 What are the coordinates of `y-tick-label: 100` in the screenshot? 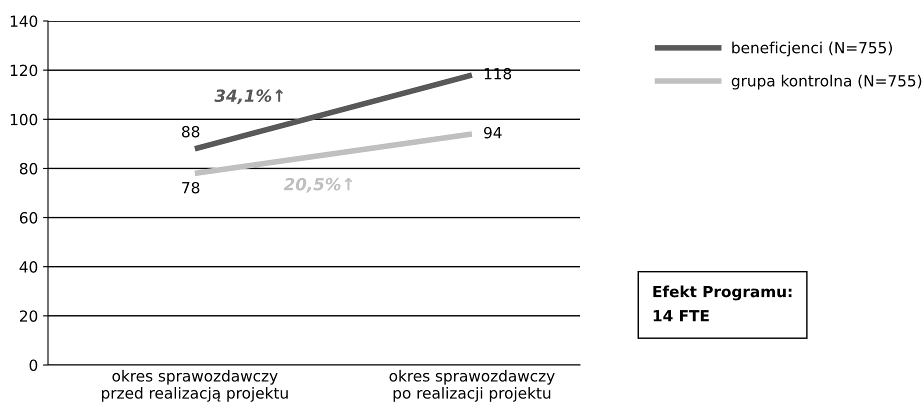 It's located at (24, 120).